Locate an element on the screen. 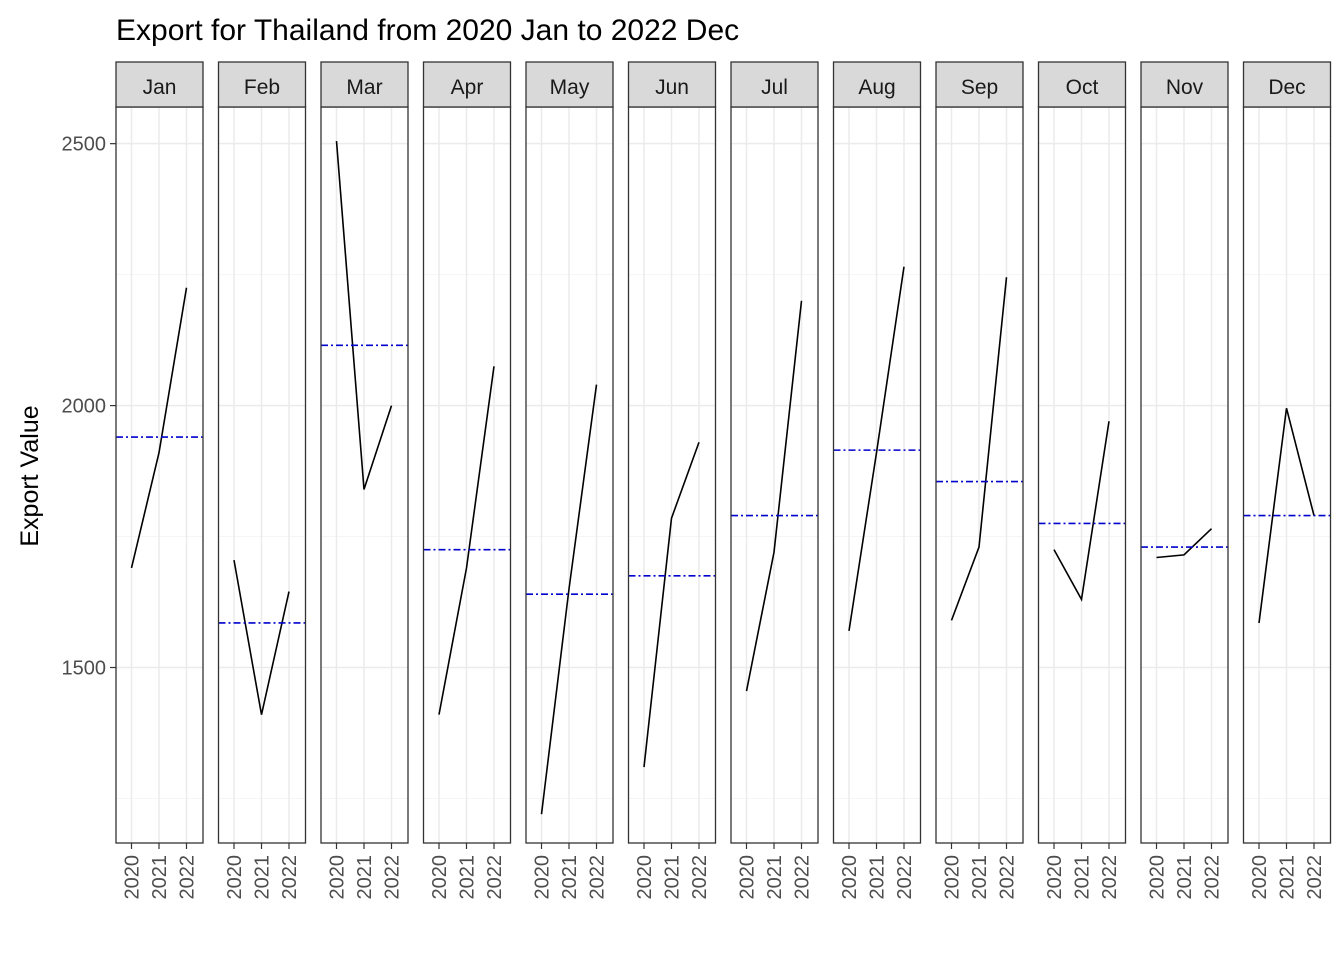 The image size is (1344, 960). facet-panel-feb: Feb 2020 2021 2022 is located at coordinates (262, 480).